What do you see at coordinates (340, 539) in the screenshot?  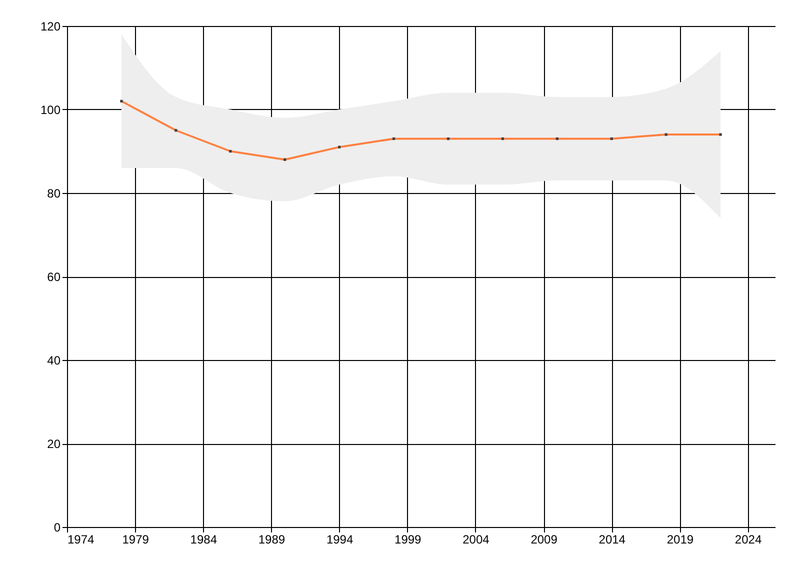 I see `x-tick-label: 1994` at bounding box center [340, 539].